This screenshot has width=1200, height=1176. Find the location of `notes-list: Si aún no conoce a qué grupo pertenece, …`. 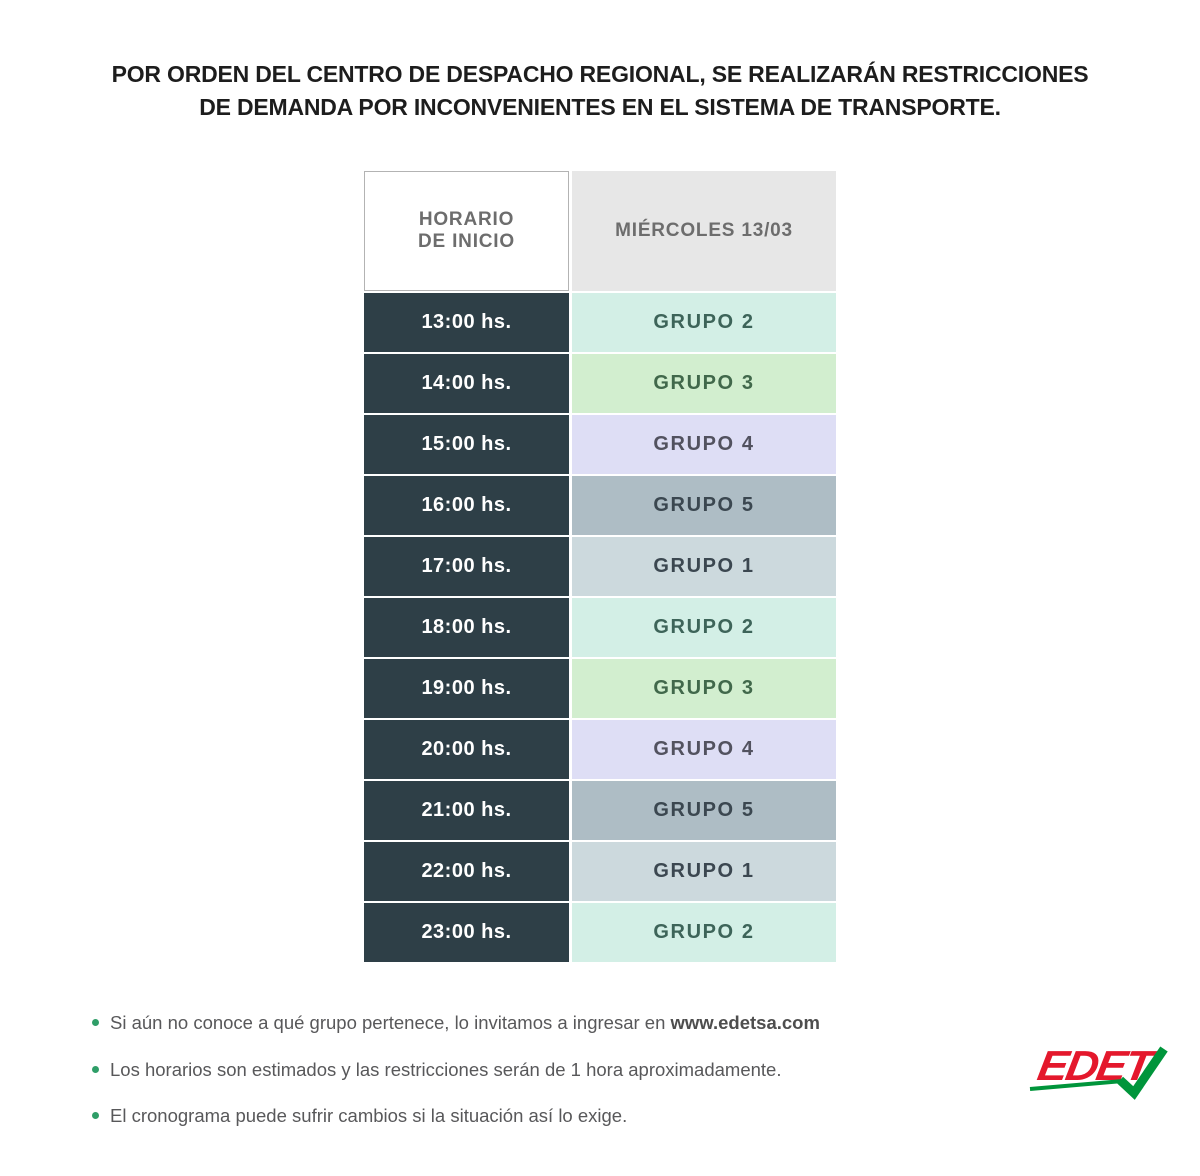

notes-list: Si aún no conoce a qué grupo pertenece, … is located at coordinates (542, 1069).